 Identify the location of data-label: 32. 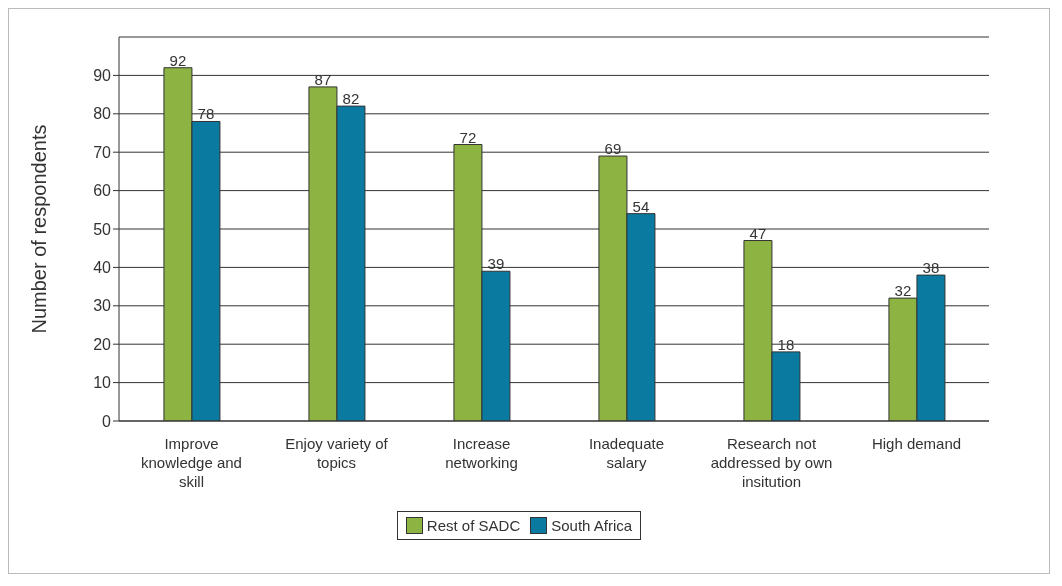
(903, 291).